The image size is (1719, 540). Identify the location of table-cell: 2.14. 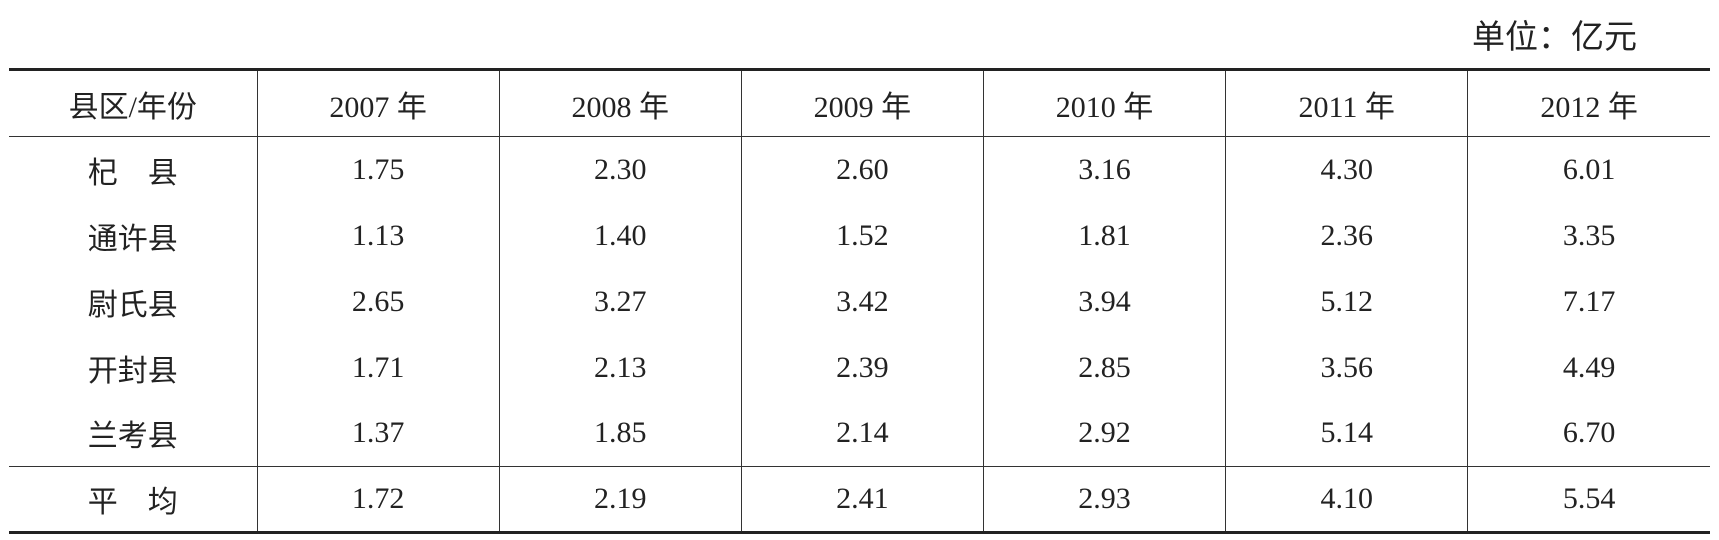
(862, 433).